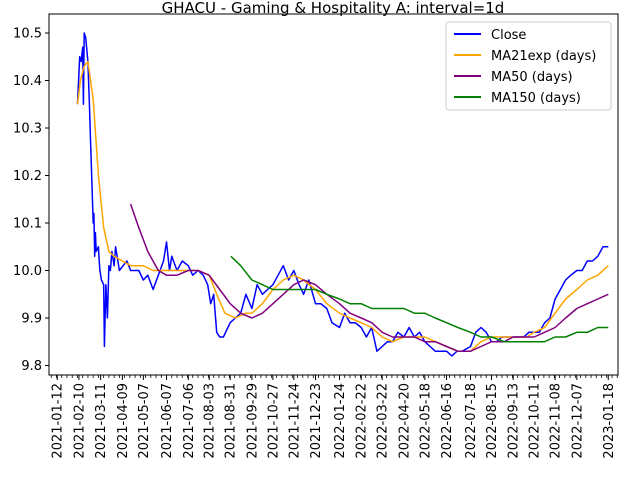  I want to click on x-tick-label: 2021-06-07, so click(167, 421).